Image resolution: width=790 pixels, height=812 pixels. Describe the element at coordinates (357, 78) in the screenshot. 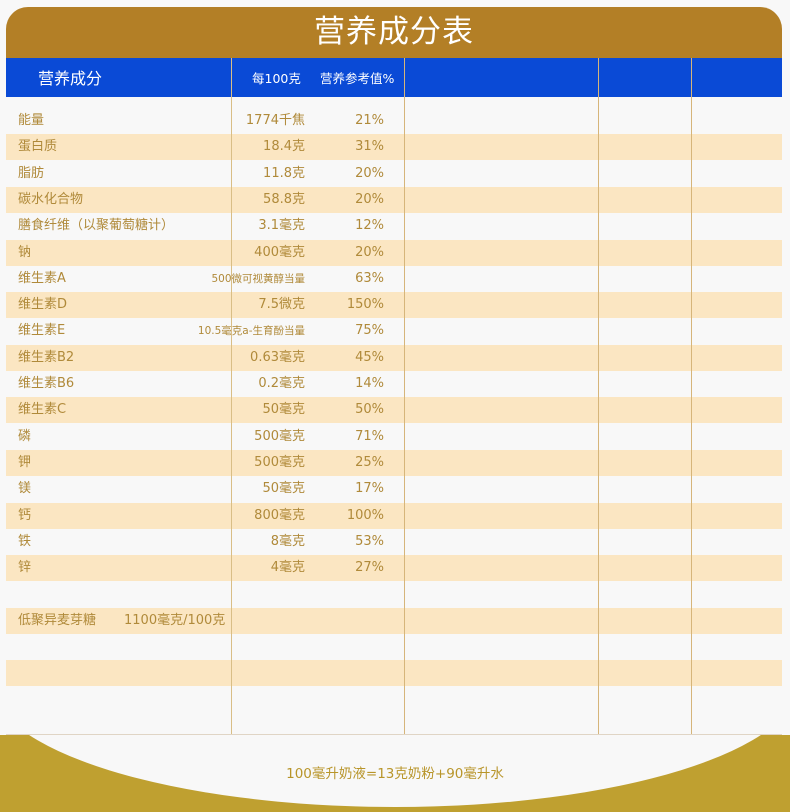

I see `header-nrv: 营养参考值%` at that location.